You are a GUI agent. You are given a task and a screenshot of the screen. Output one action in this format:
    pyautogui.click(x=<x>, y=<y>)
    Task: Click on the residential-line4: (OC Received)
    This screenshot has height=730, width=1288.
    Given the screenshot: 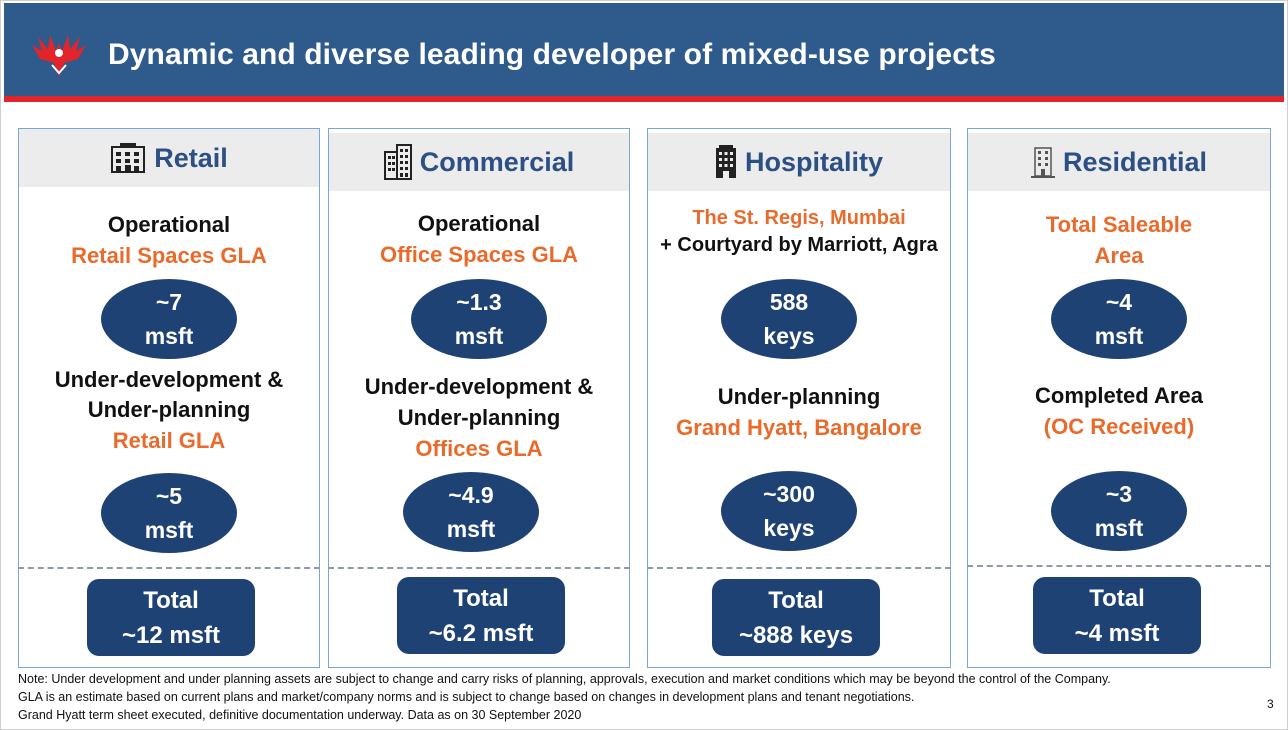 What is the action you would take?
    pyautogui.click(x=1119, y=426)
    